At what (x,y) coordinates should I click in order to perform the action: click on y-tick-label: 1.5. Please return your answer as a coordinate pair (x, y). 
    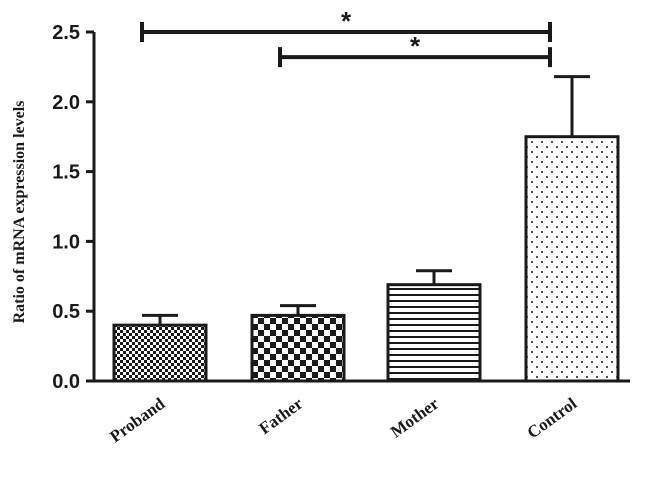
    Looking at the image, I should click on (66, 173).